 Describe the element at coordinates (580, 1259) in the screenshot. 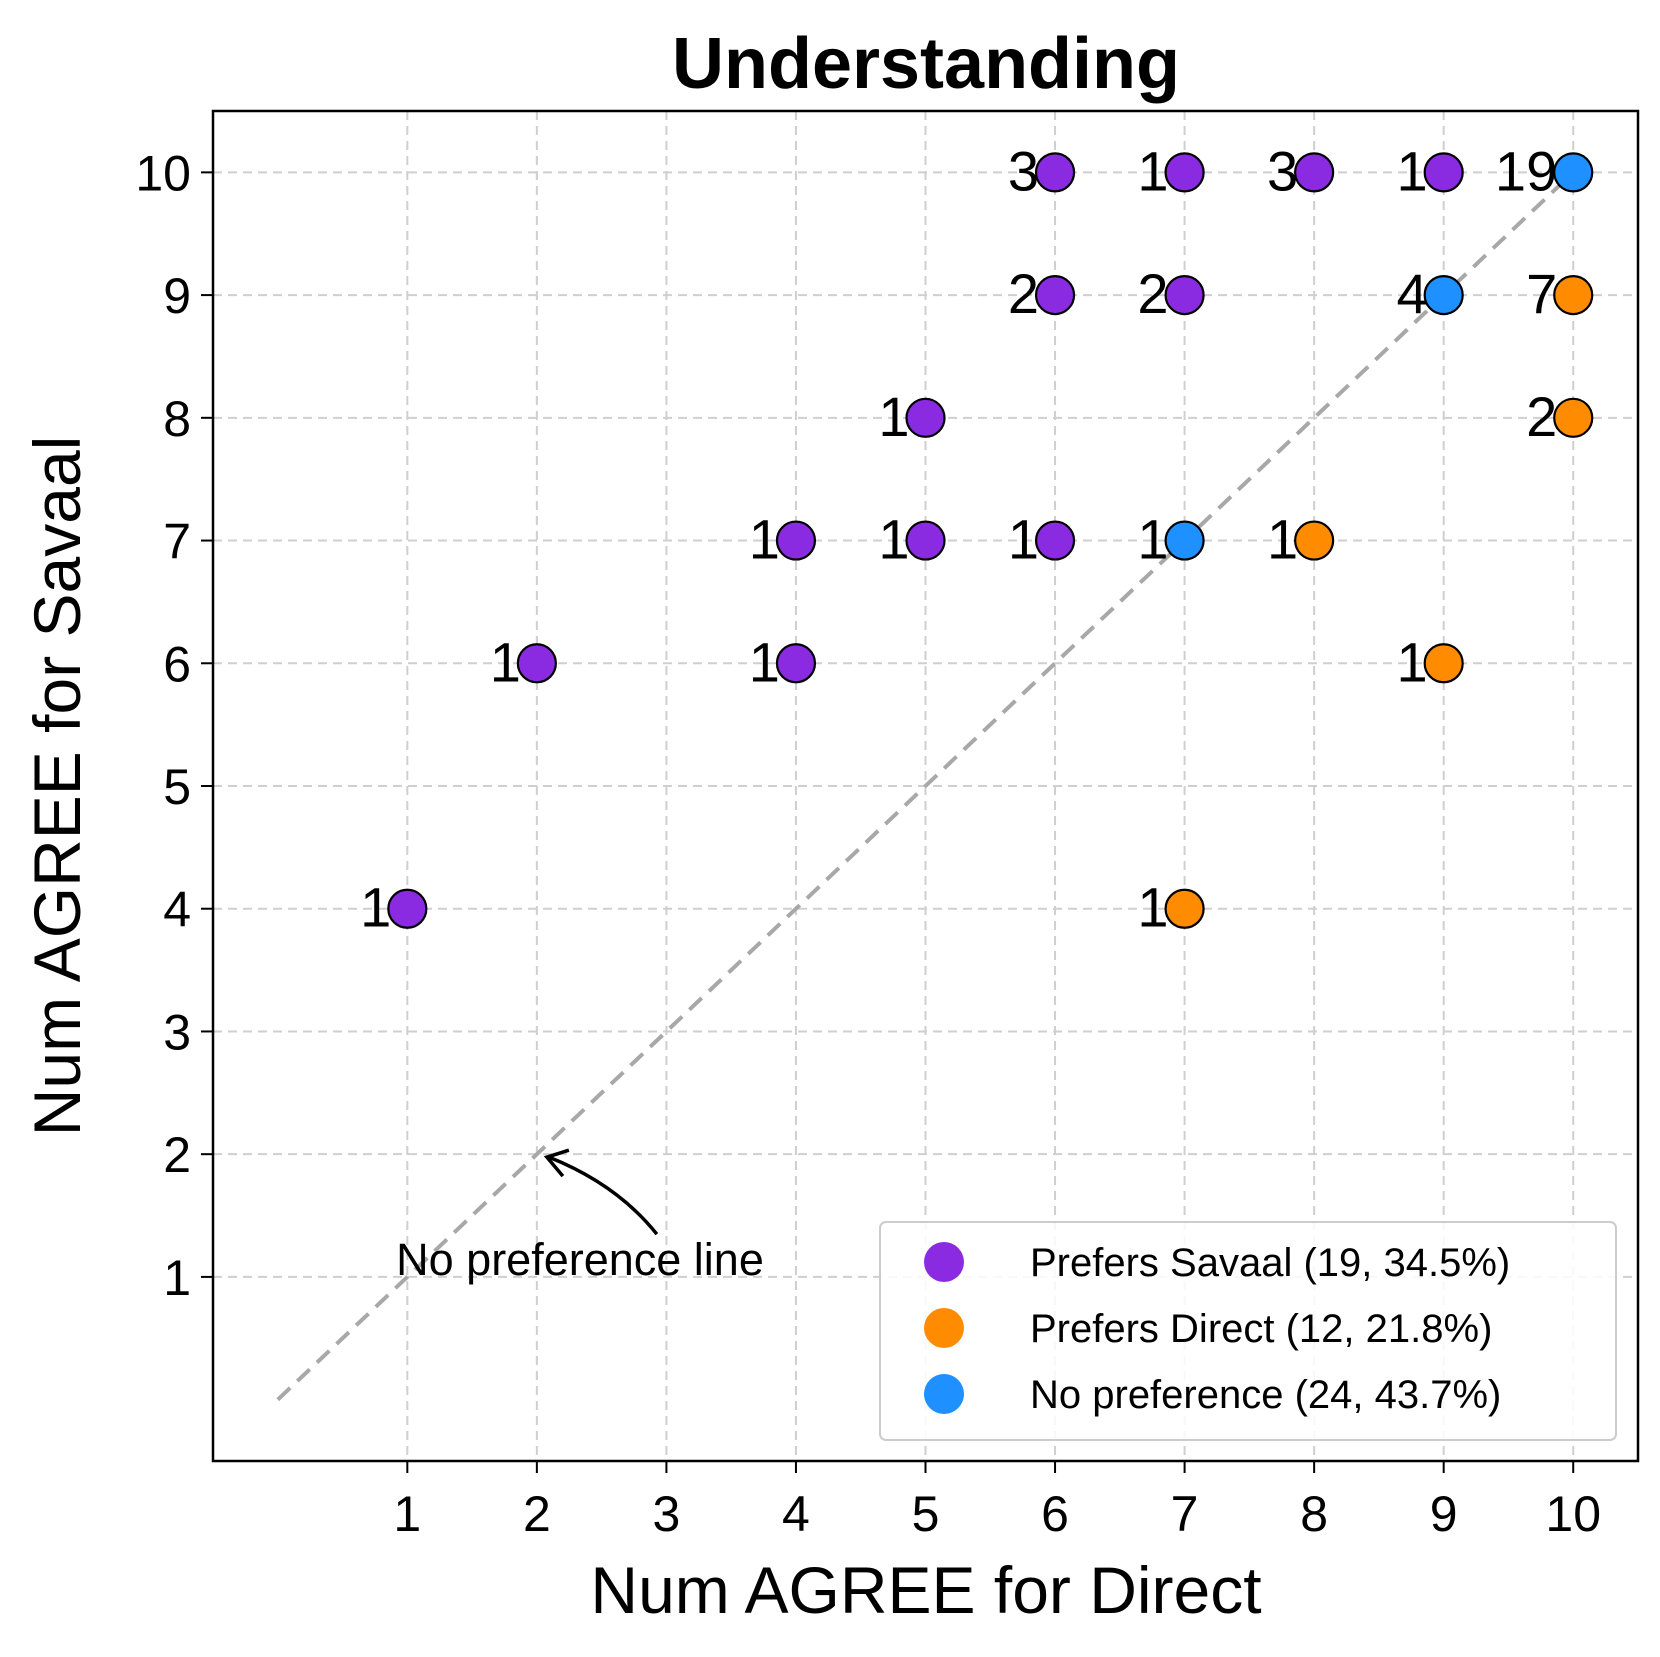

I see `no-preference-line-label: No preference line` at that location.